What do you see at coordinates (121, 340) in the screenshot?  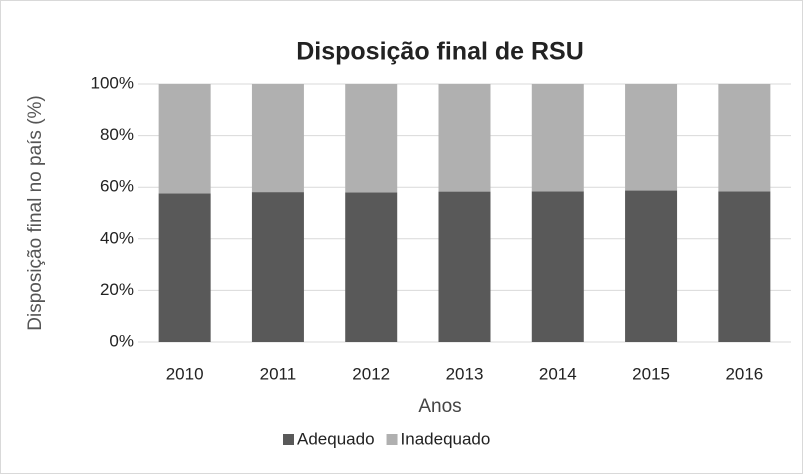 I see `y-tick-label: 0%` at bounding box center [121, 340].